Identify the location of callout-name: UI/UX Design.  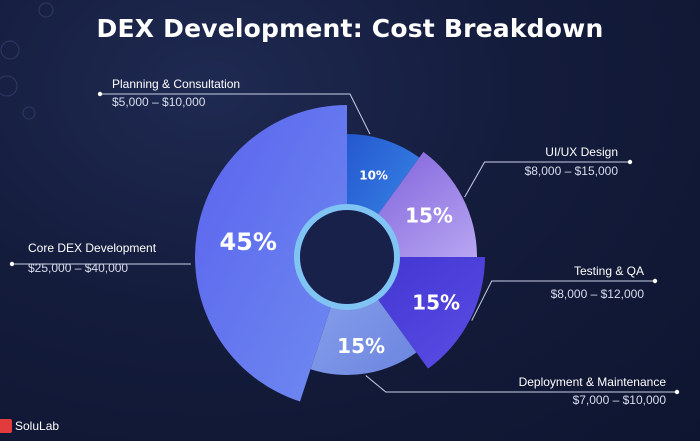
(581, 152).